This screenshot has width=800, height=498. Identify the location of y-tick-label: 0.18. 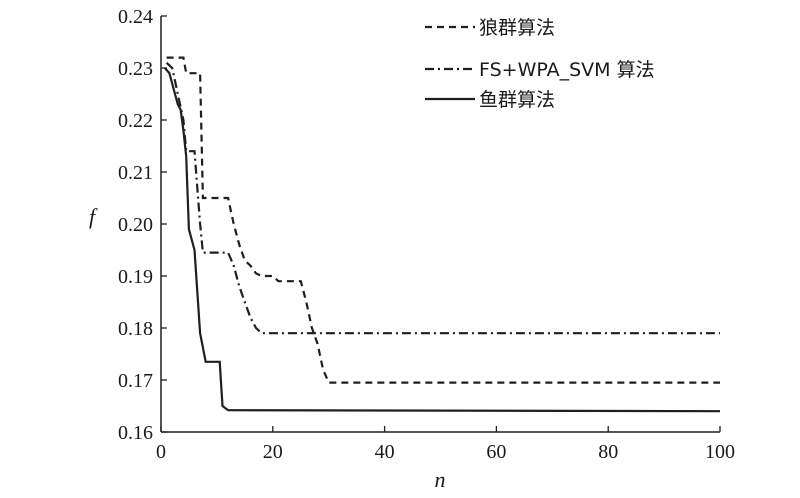
(135, 329).